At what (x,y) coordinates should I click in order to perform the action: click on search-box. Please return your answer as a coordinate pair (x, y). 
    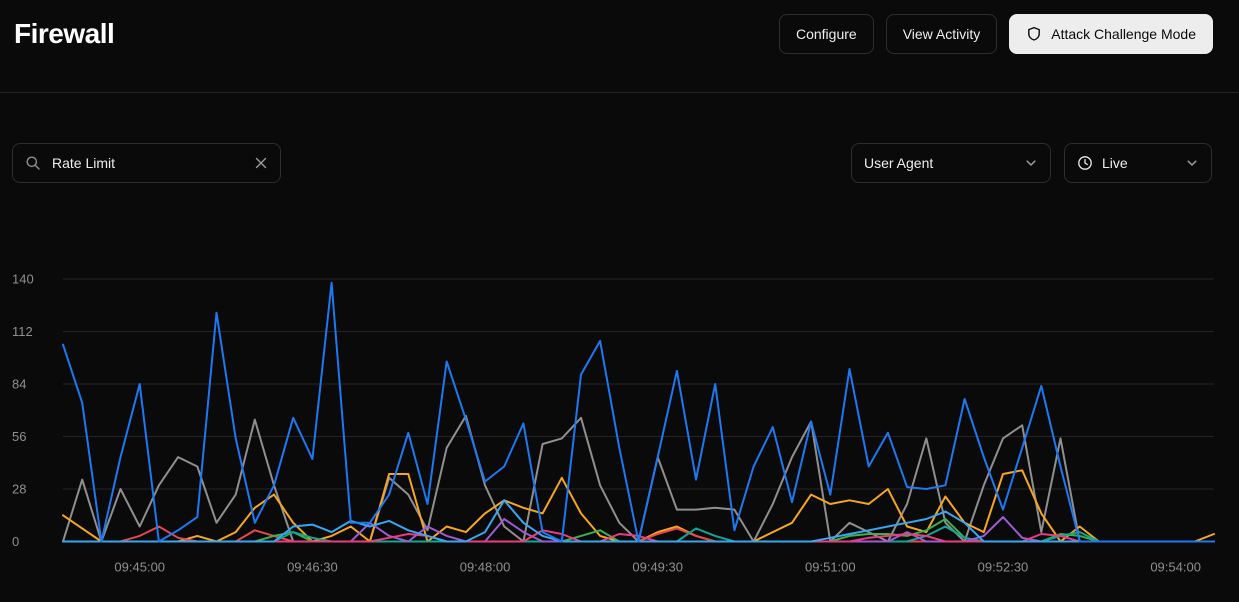
    Looking at the image, I should click on (146, 163).